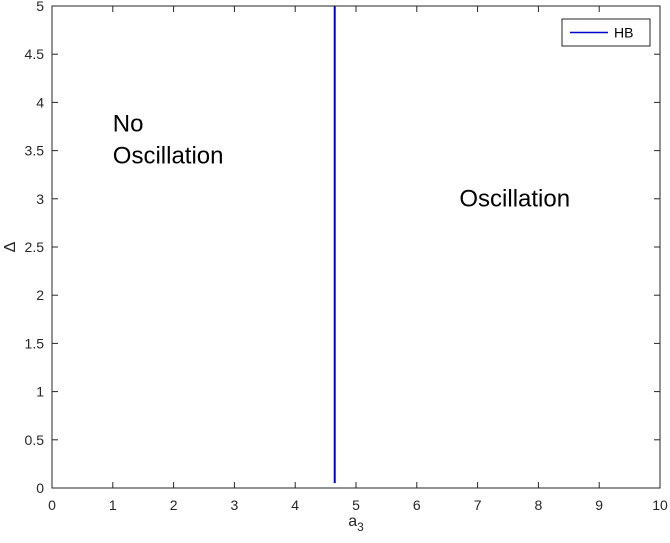 Image resolution: width=670 pixels, height=543 pixels. I want to click on x-tick-label: 5, so click(356, 505).